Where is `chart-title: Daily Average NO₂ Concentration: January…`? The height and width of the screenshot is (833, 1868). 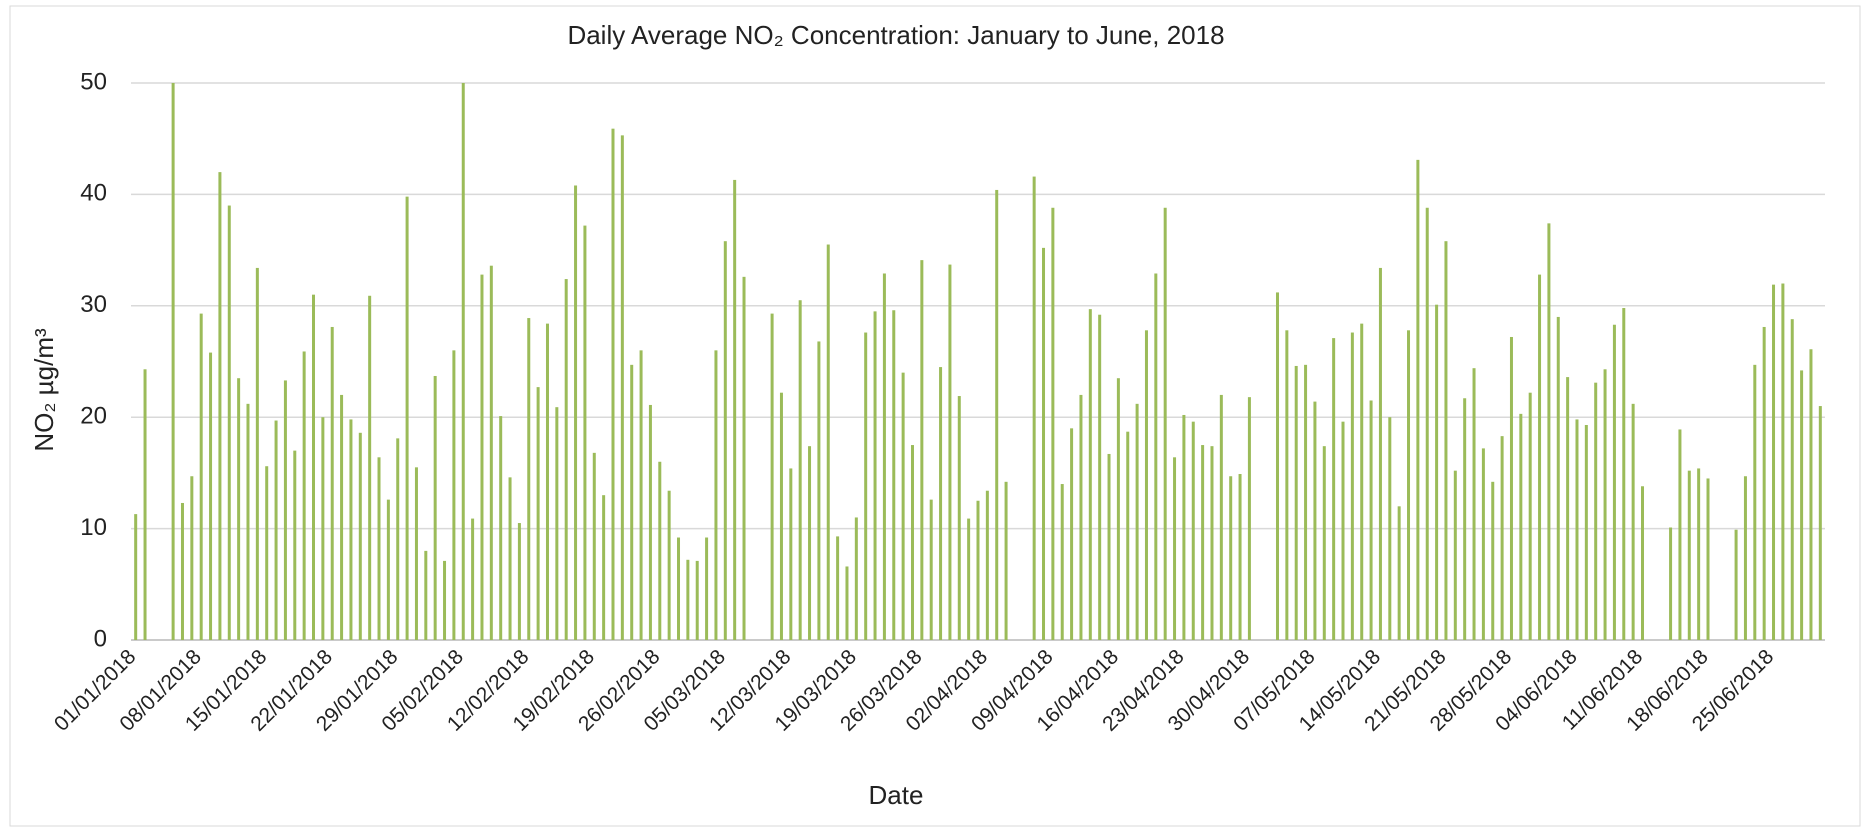
chart-title: Daily Average NO₂ Concentration: January… is located at coordinates (895, 35).